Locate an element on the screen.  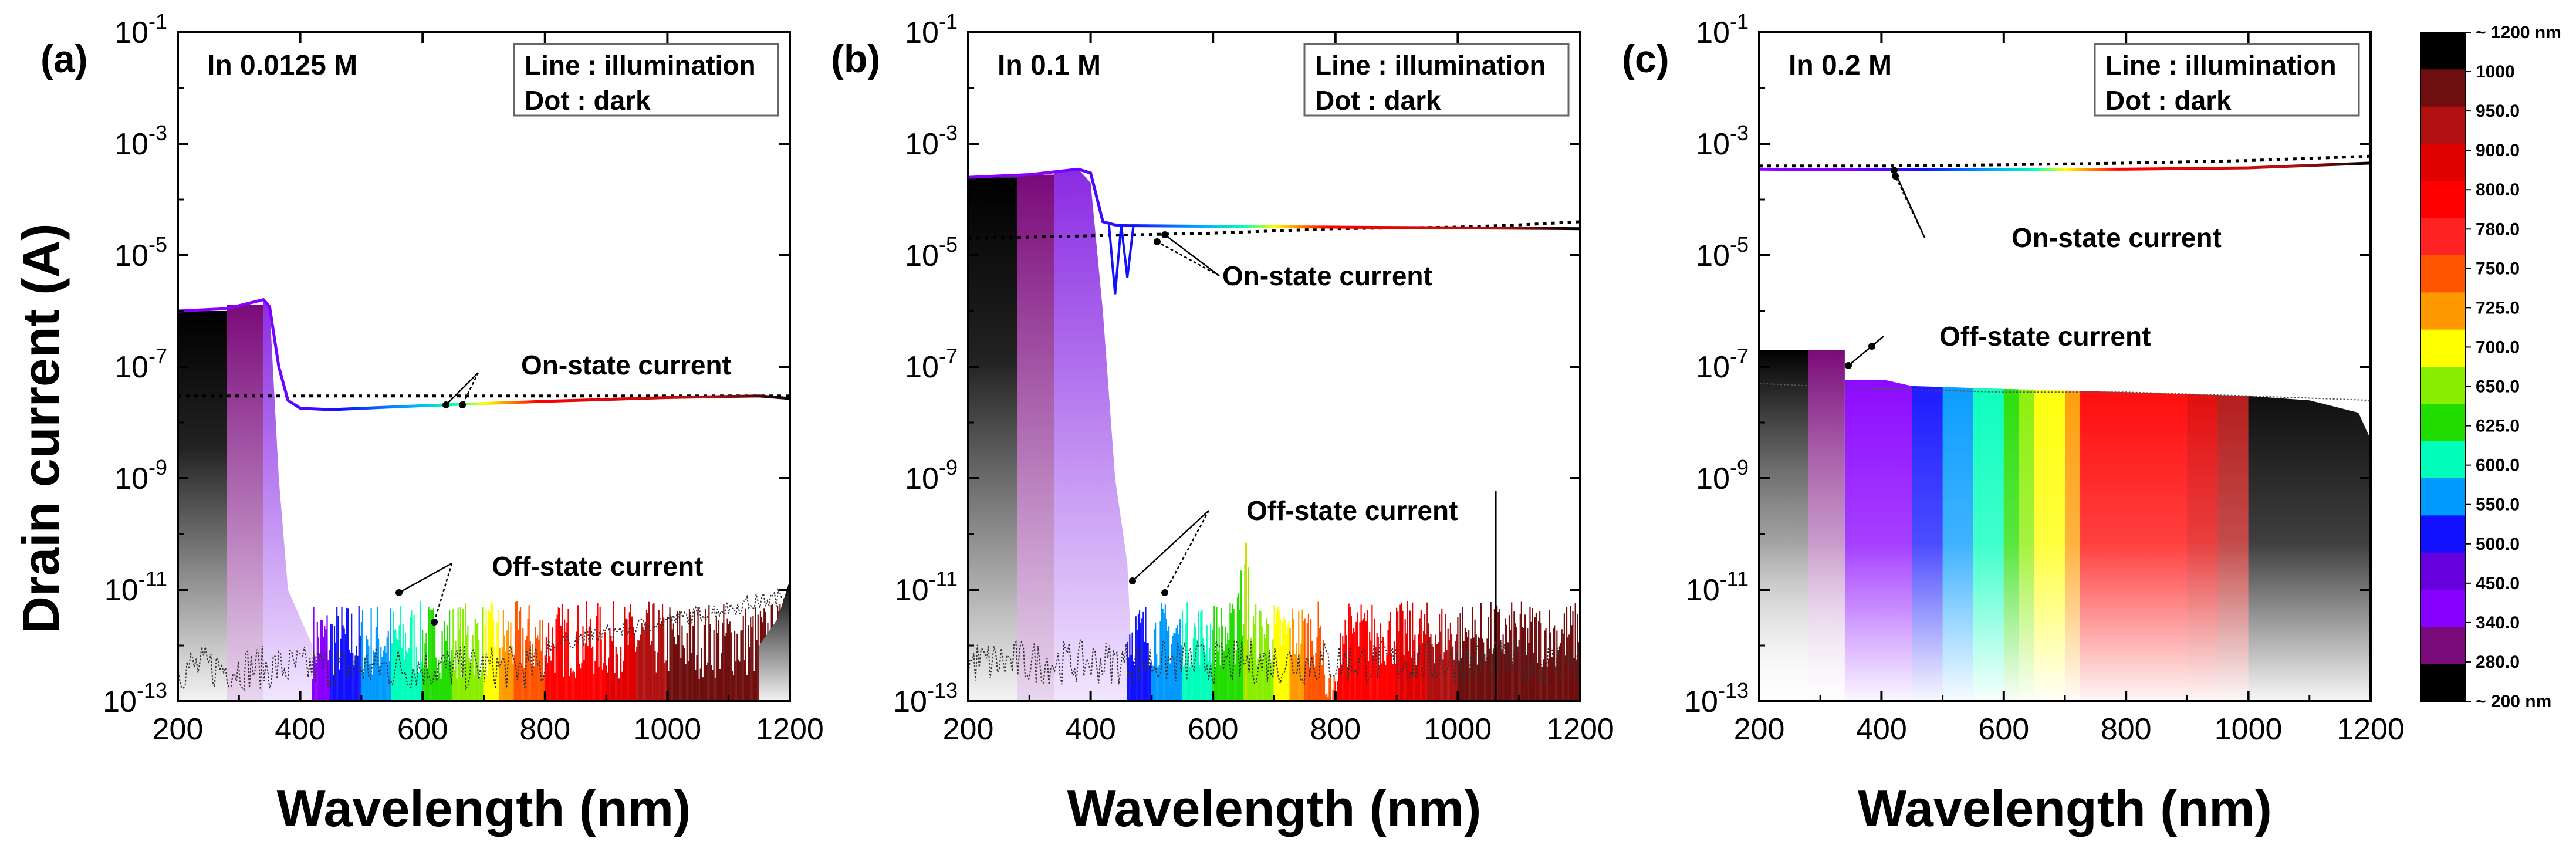
colorbar-label: 800.0 is located at coordinates (2498, 190).